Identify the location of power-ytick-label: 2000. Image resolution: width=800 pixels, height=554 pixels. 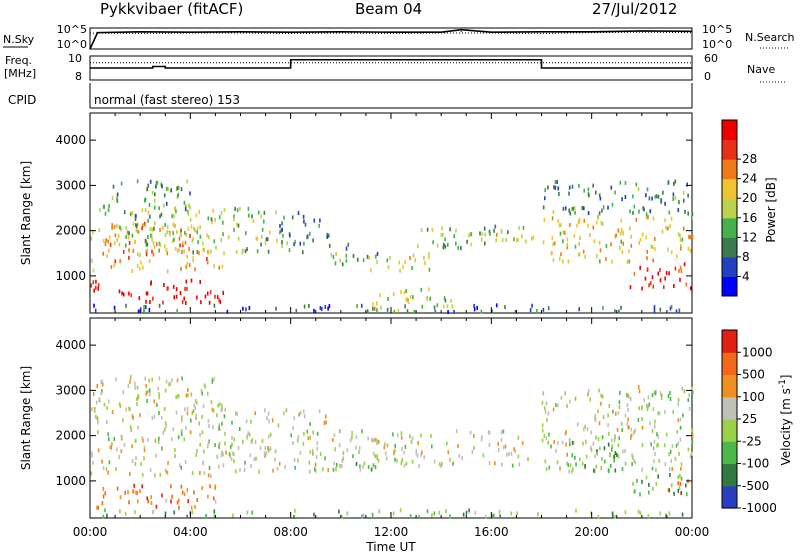
(70, 231).